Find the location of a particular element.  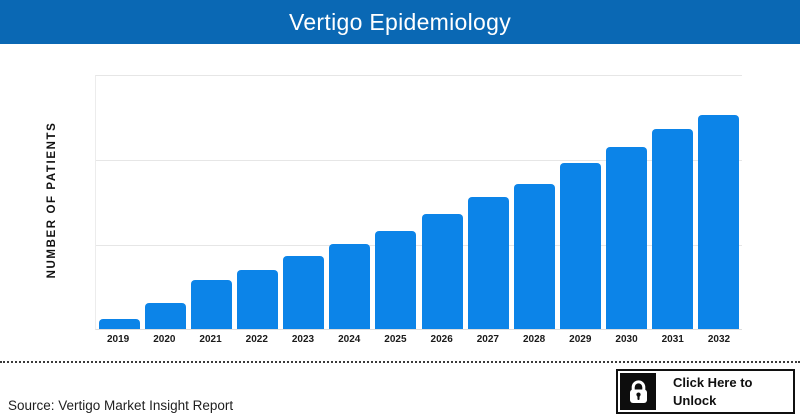

bar-2022 is located at coordinates (257, 299).